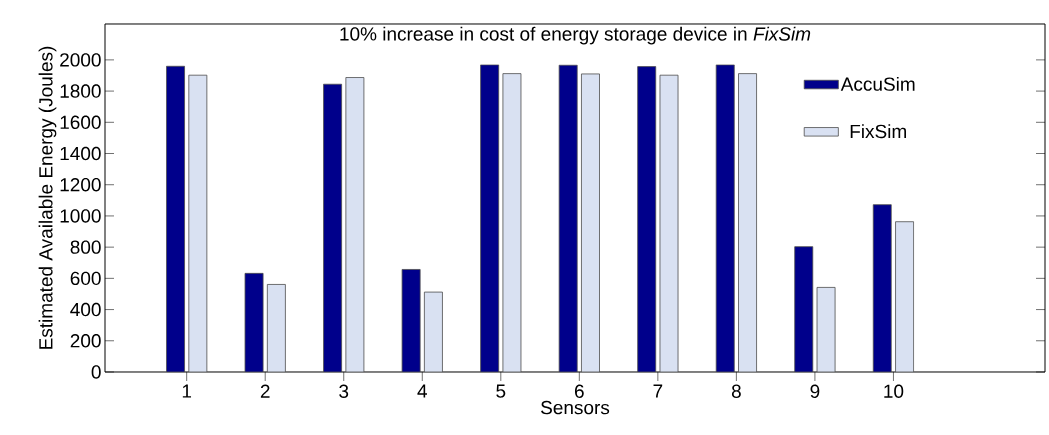 The width and height of the screenshot is (1049, 435). Describe the element at coordinates (344, 391) in the screenshot. I see `x-tick-label: 3` at that location.